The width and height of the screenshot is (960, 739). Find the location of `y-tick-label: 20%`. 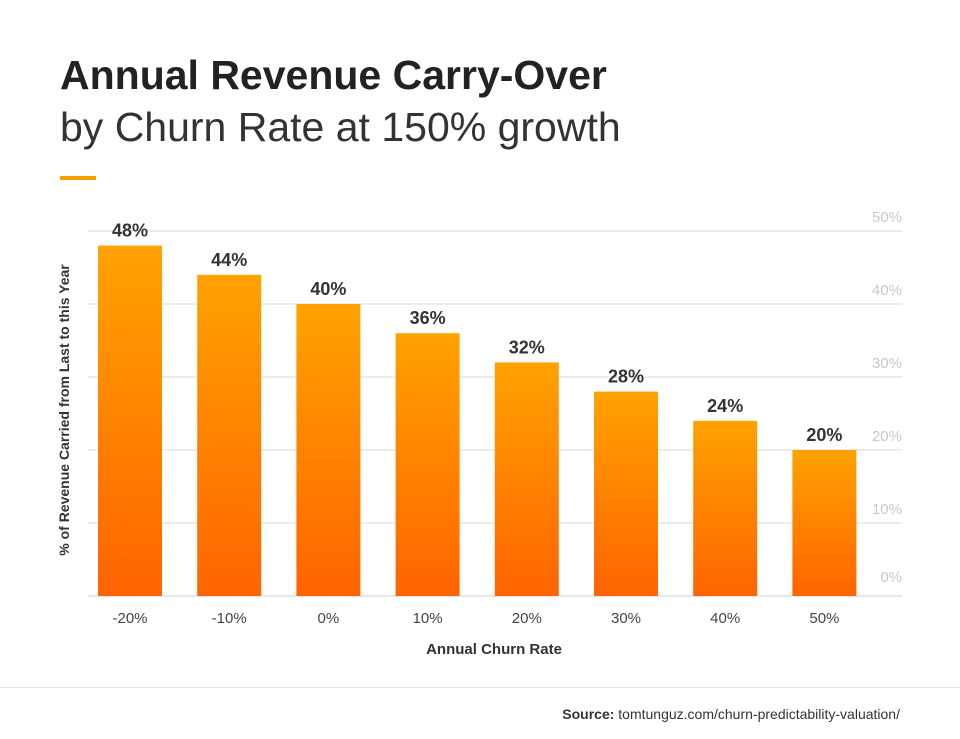

y-tick-label: 20% is located at coordinates (887, 436).